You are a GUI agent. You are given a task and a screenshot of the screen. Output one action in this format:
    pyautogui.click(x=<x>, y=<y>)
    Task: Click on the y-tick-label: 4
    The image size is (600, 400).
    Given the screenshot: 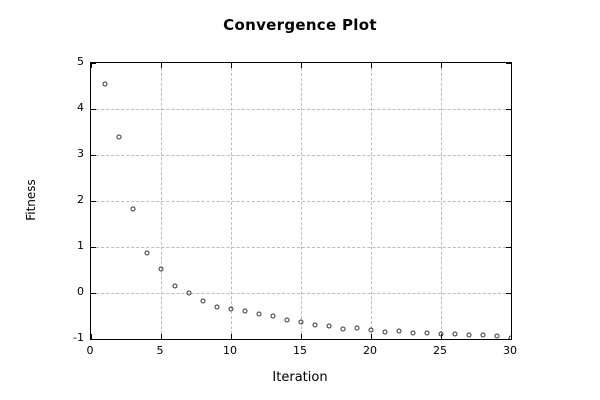 What is the action you would take?
    pyautogui.click(x=80, y=107)
    